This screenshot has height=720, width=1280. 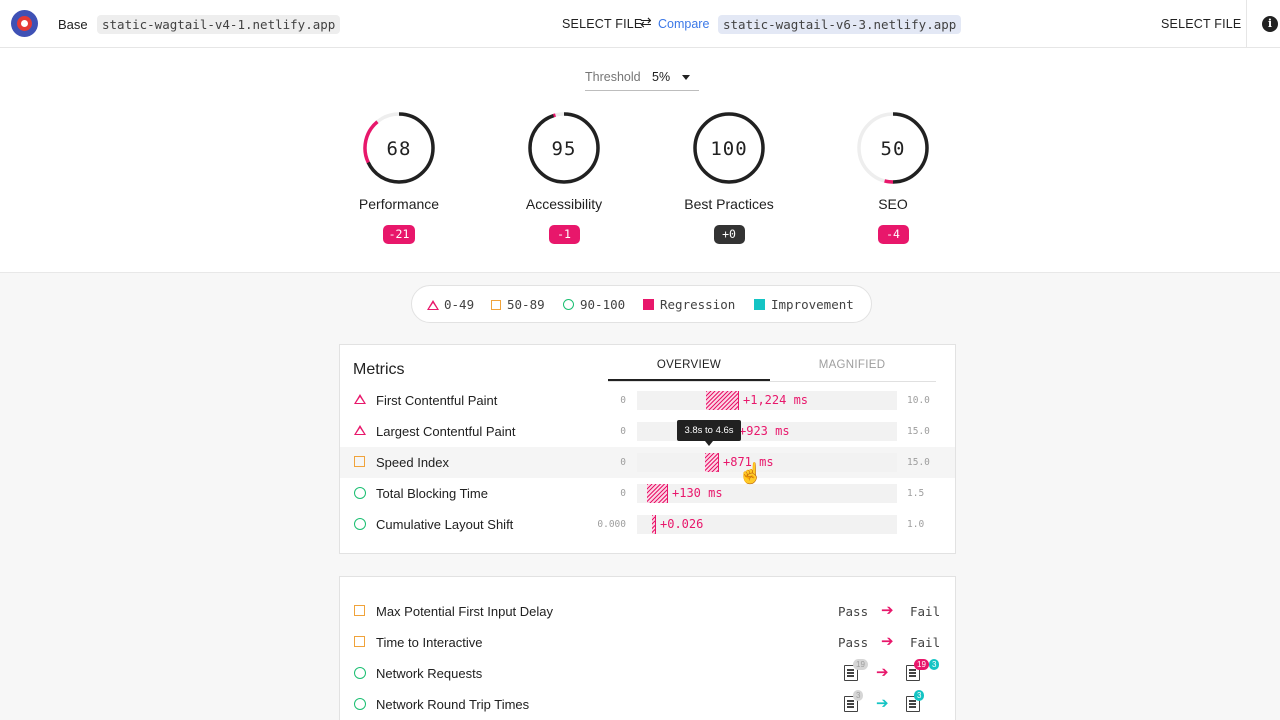 What do you see at coordinates (767, 524) in the screenshot?
I see `metric-track: +0.026` at bounding box center [767, 524].